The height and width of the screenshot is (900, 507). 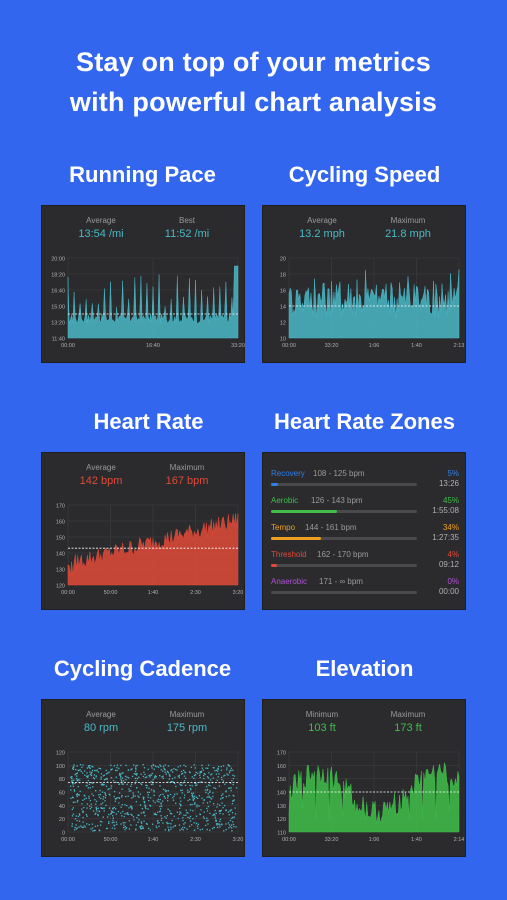 I want to click on zone-row-anaerobic: Anaerobic 171 - ∞ bpm 0% 00:00, so click(x=365, y=592).